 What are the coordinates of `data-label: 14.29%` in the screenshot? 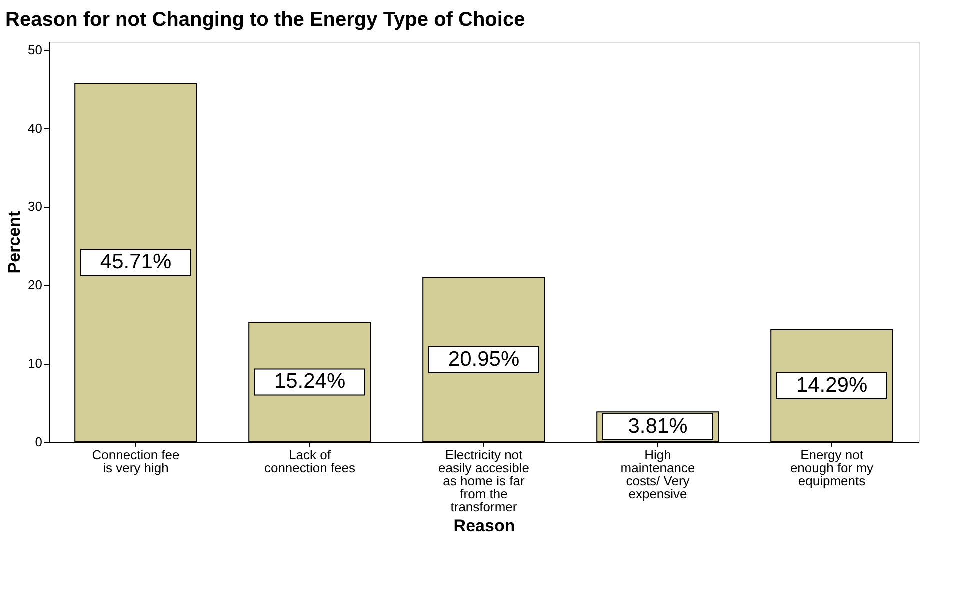 It's located at (832, 385).